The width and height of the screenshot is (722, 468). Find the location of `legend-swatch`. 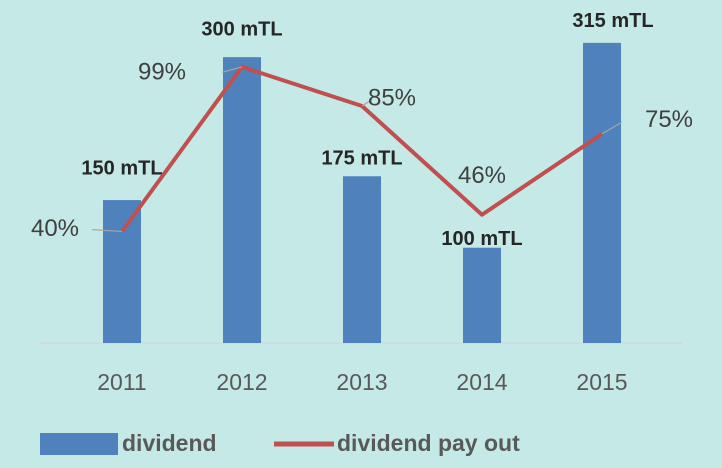

legend-swatch is located at coordinates (79, 444).